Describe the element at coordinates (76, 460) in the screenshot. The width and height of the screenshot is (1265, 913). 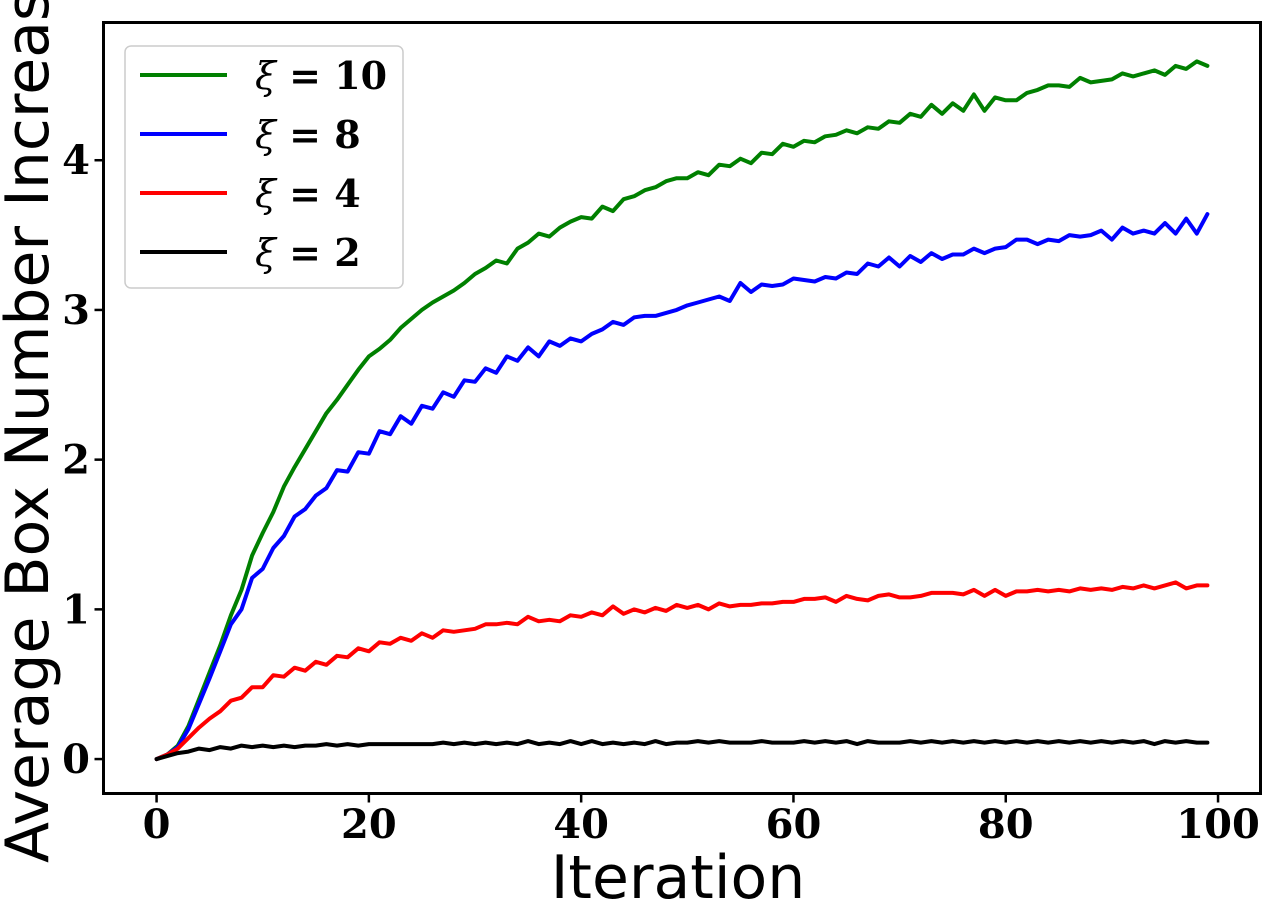
I see `y-tick-label: 2` at that location.